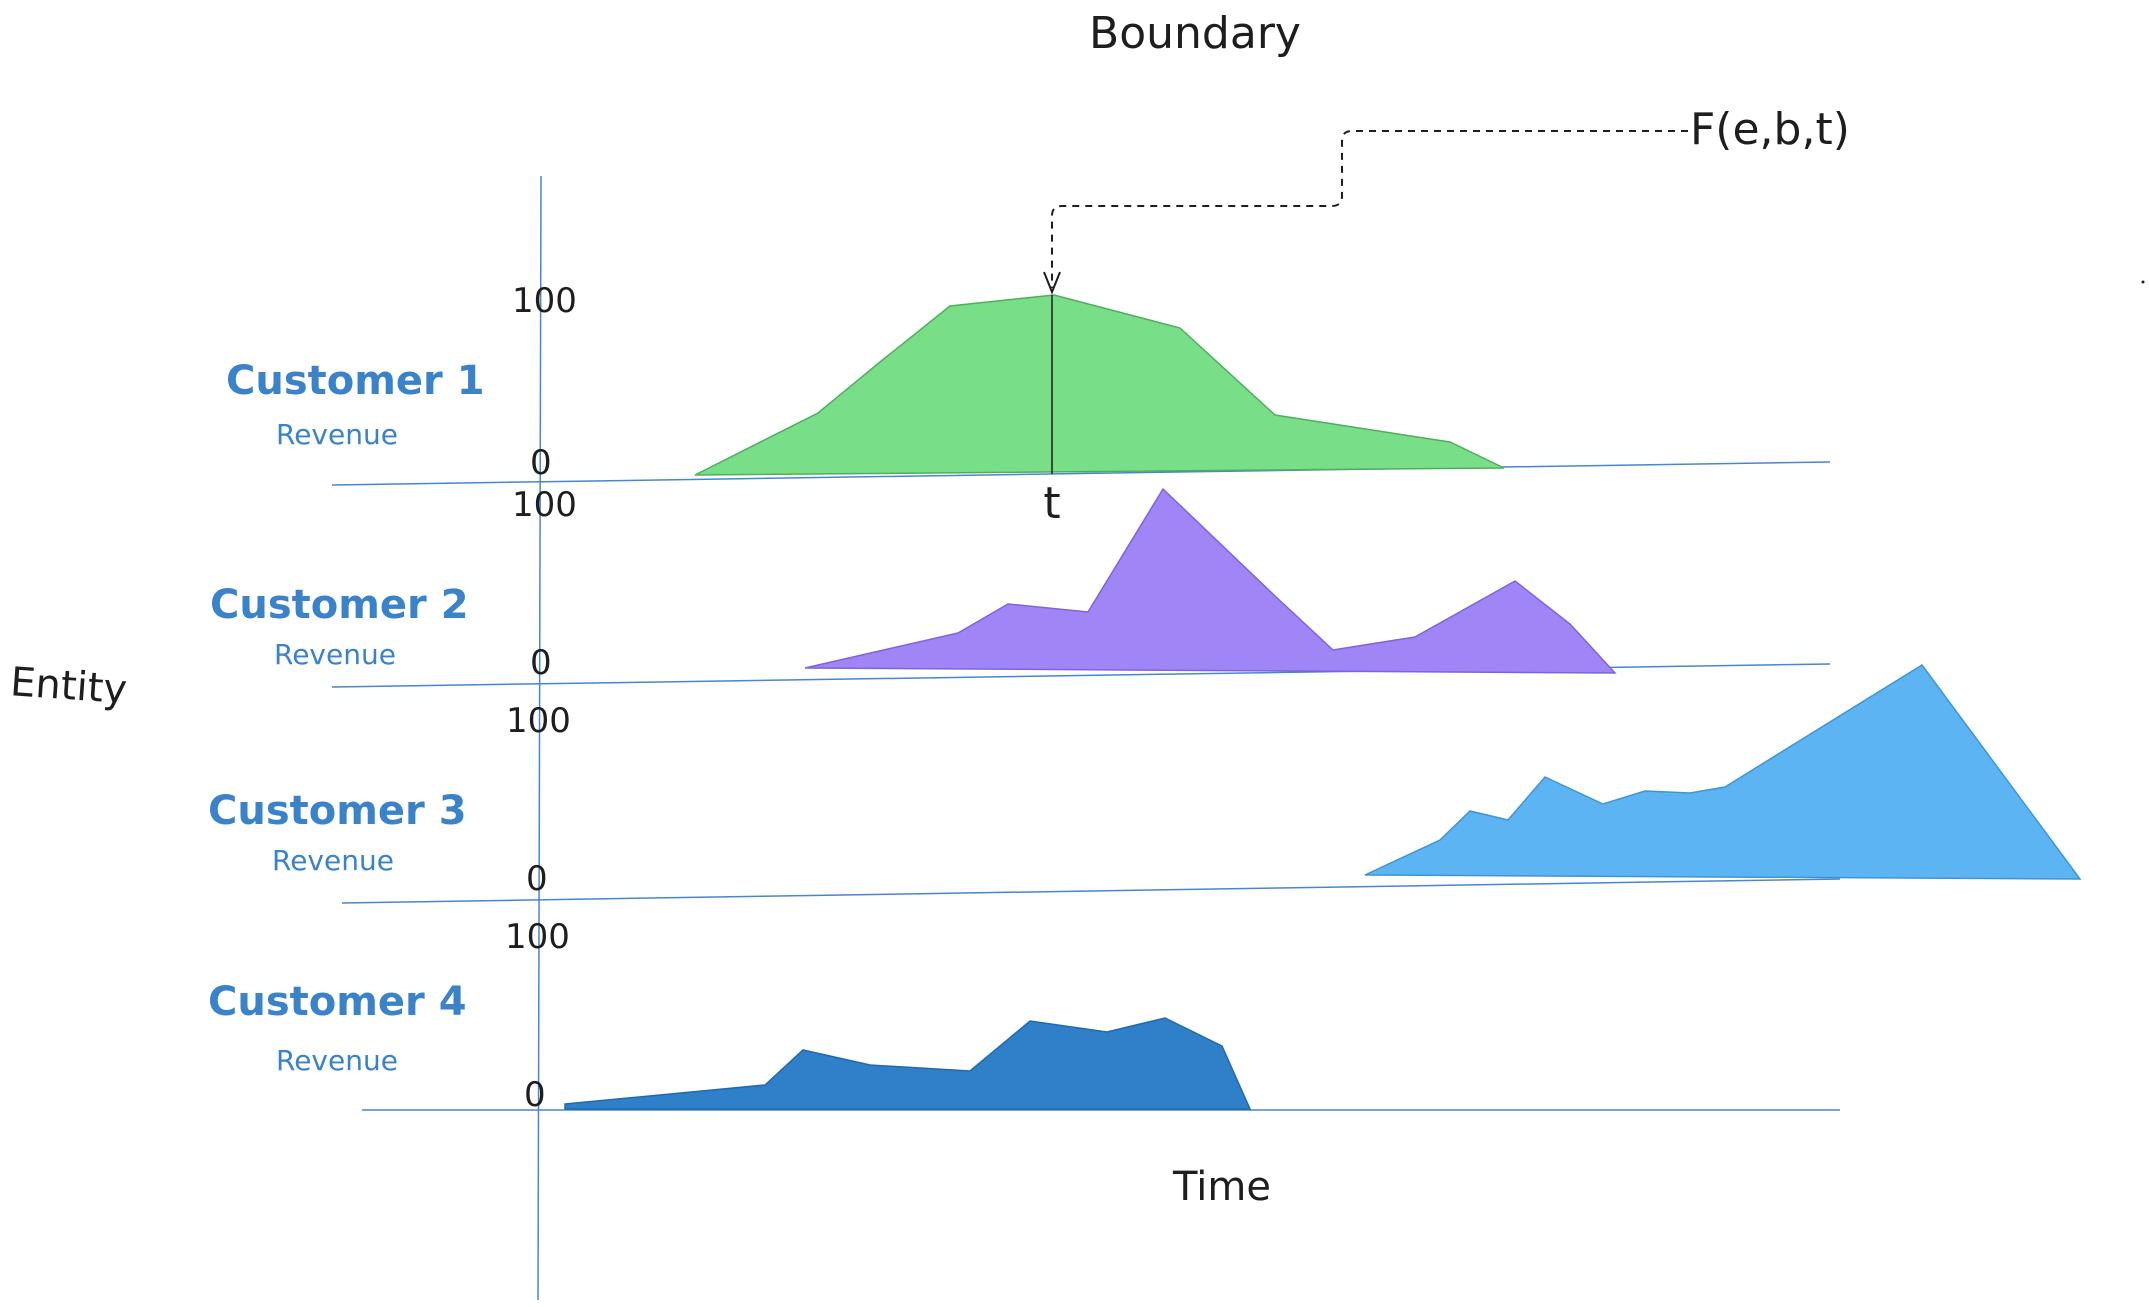 The image size is (2149, 1307). Describe the element at coordinates (337, 1002) in the screenshot. I see `customer-label: Customer 4` at that location.